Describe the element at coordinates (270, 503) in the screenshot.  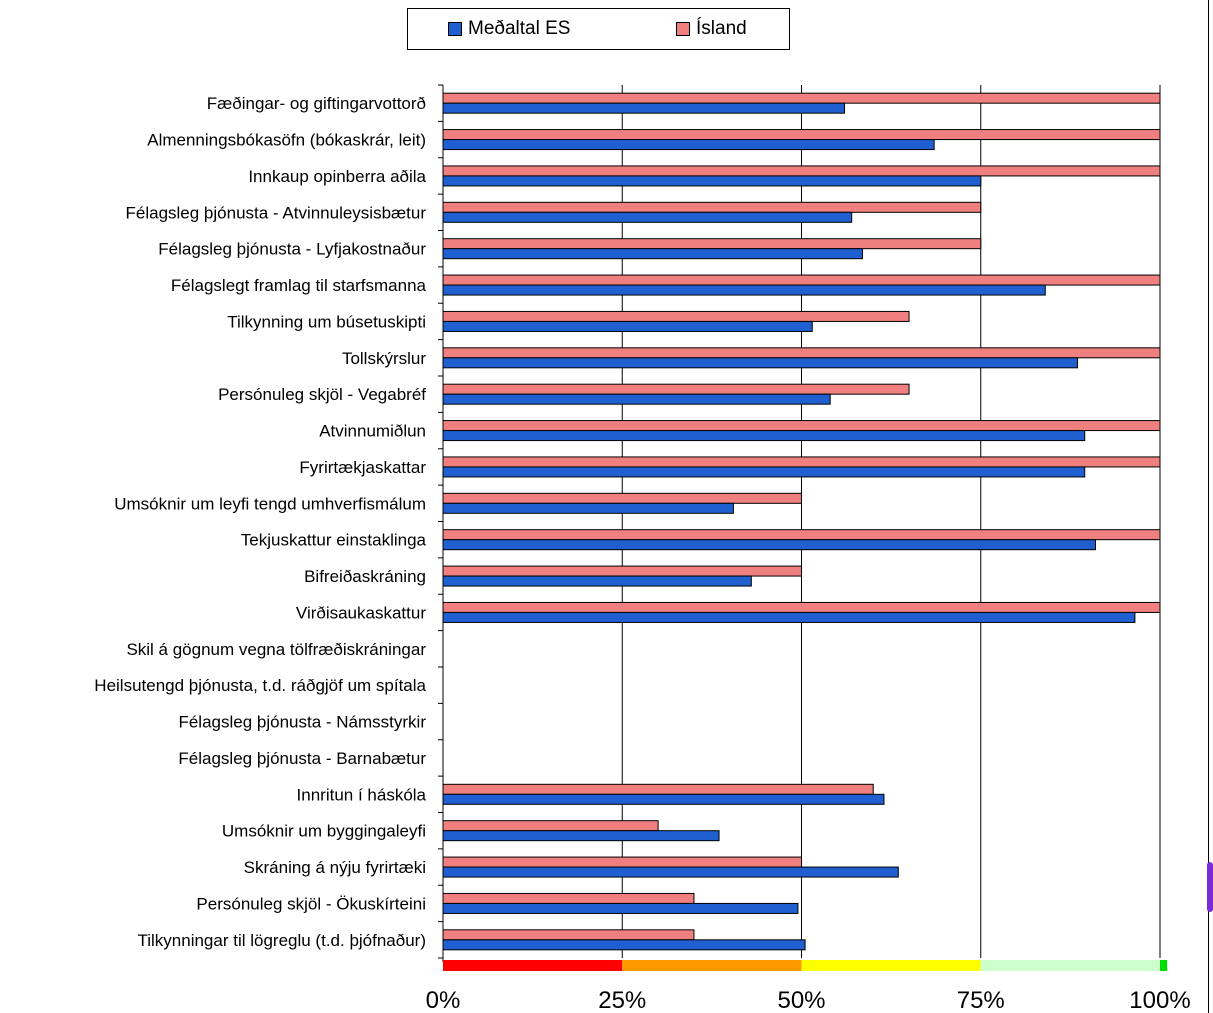
I see `category-label: Umsóknir um leyfi tengd umhverfismálum` at that location.